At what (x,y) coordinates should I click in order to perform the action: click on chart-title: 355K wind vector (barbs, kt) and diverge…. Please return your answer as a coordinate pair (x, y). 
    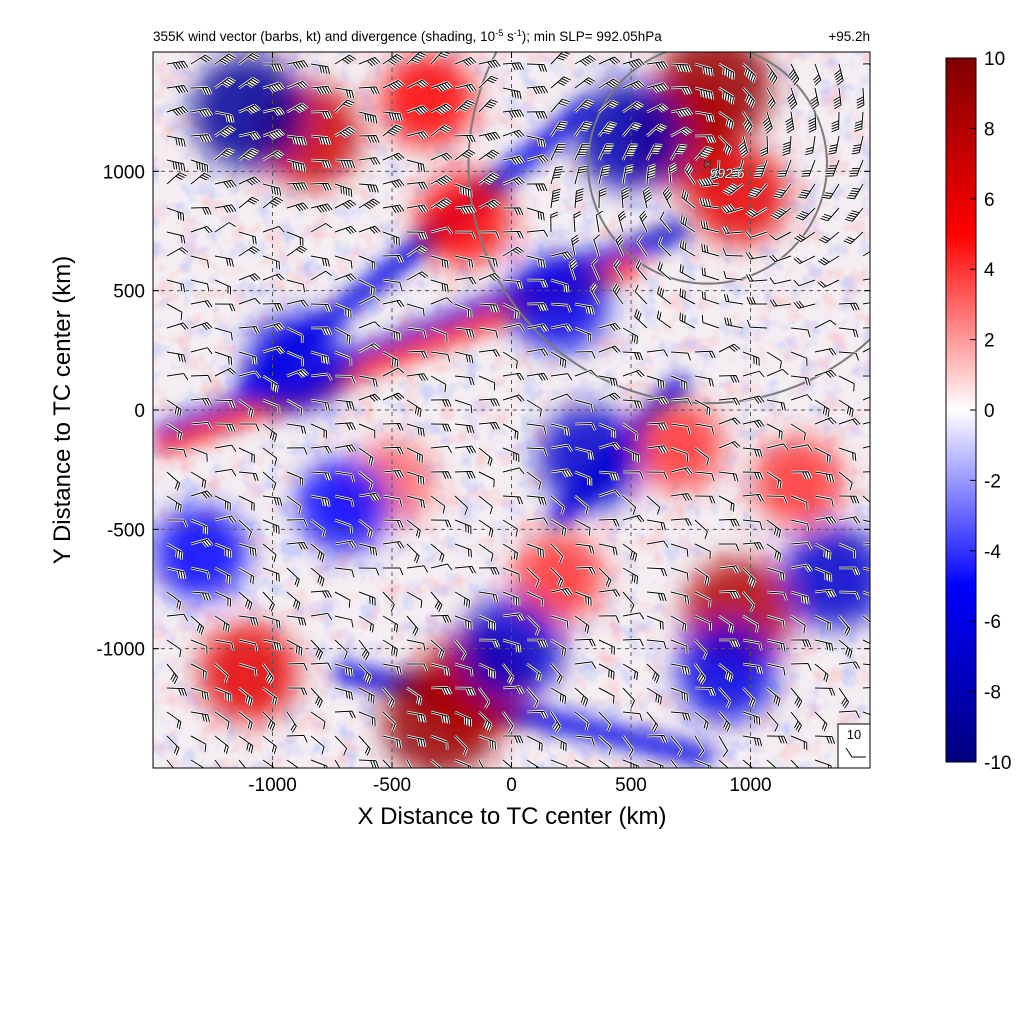
    Looking at the image, I should click on (407, 36).